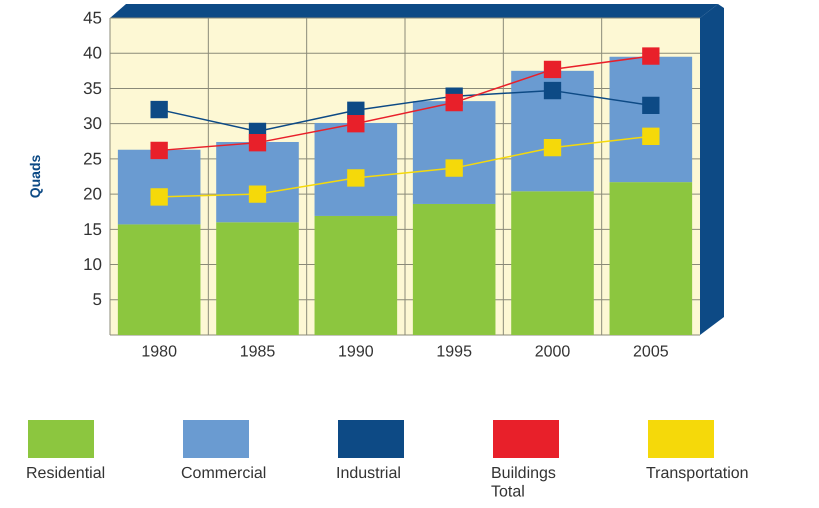 Image resolution: width=819 pixels, height=508 pixels. I want to click on y-tick-label: 35, so click(92, 88).